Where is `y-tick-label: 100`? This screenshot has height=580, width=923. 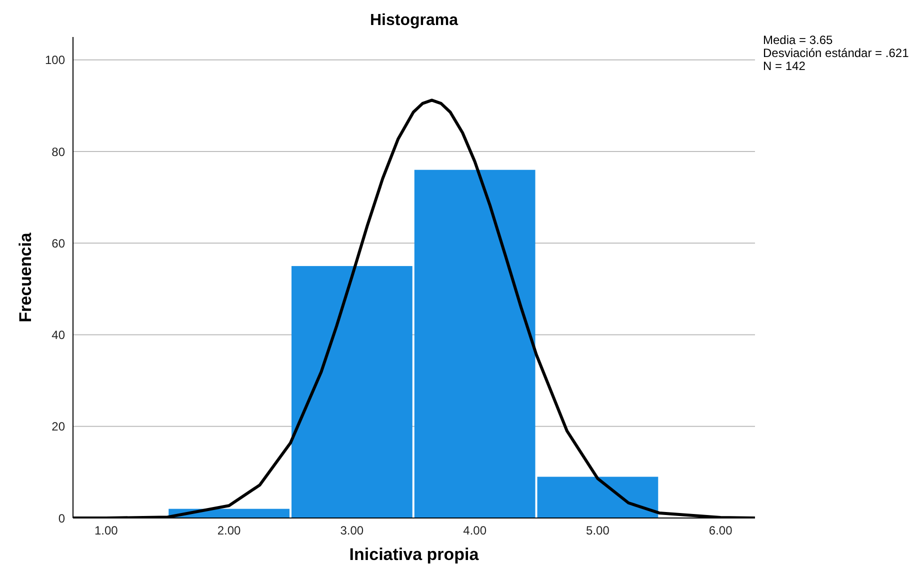 y-tick-label: 100 is located at coordinates (55, 60).